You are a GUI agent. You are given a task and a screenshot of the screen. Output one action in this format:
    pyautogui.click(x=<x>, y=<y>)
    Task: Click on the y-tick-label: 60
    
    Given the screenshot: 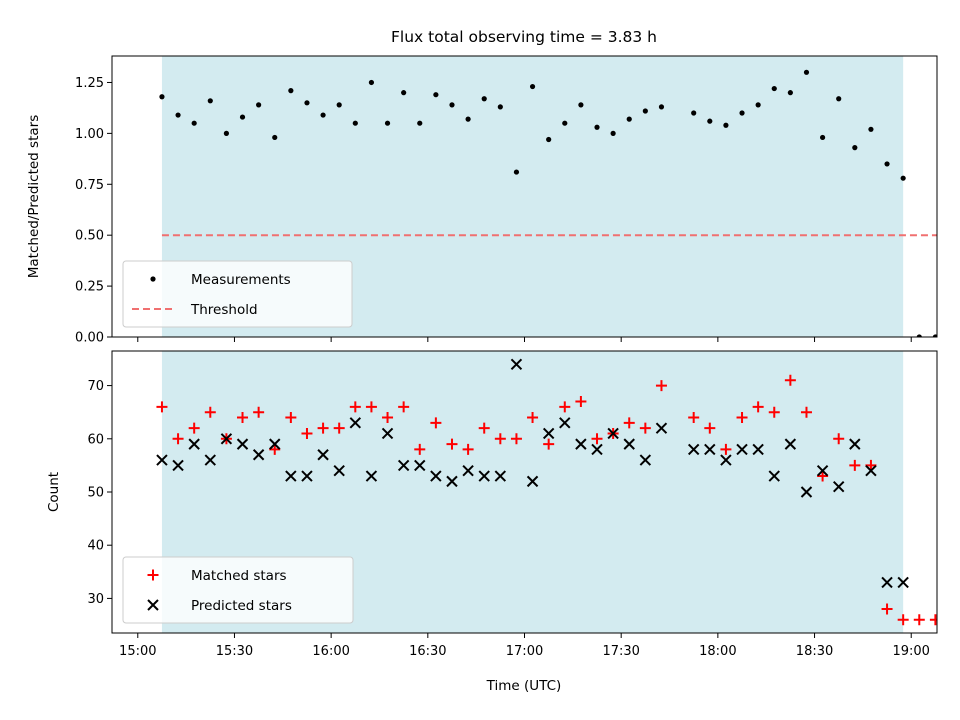 What is the action you would take?
    pyautogui.click(x=95, y=439)
    